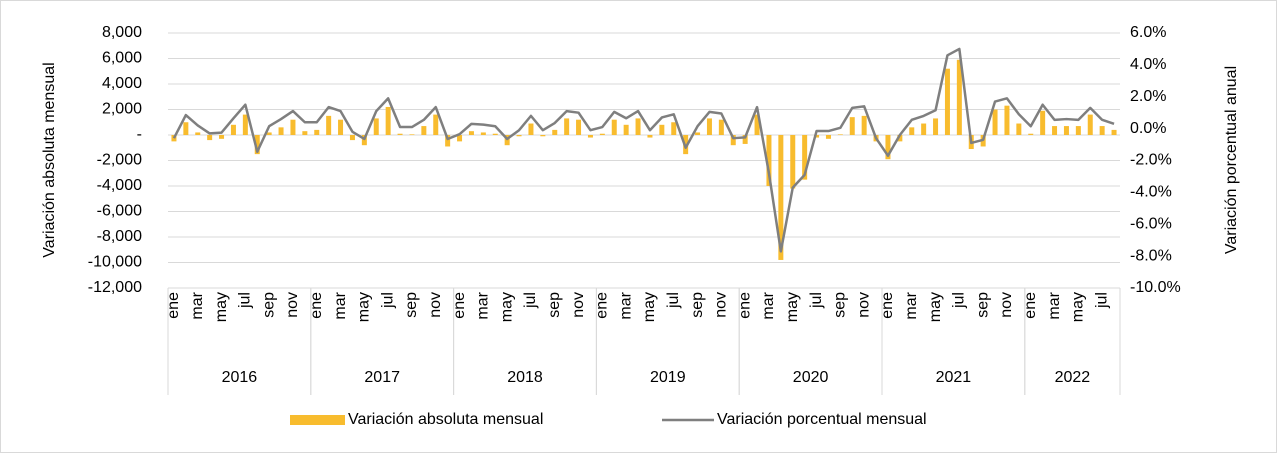 This screenshot has width=1277, height=453. What do you see at coordinates (811, 377) in the screenshot?
I see `year-label: 2020` at bounding box center [811, 377].